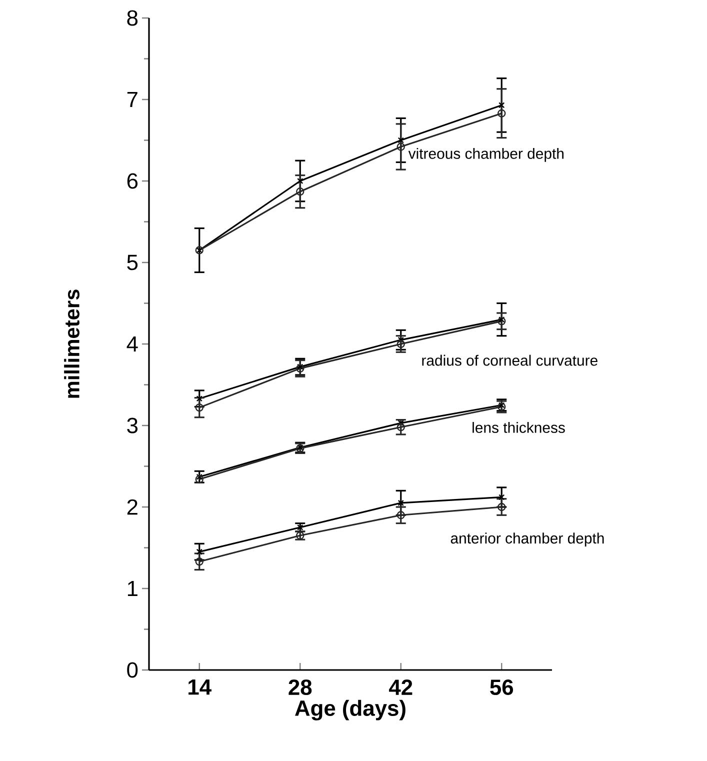 The width and height of the screenshot is (707, 761). I want to click on x-tick-label: 56, so click(502, 688).